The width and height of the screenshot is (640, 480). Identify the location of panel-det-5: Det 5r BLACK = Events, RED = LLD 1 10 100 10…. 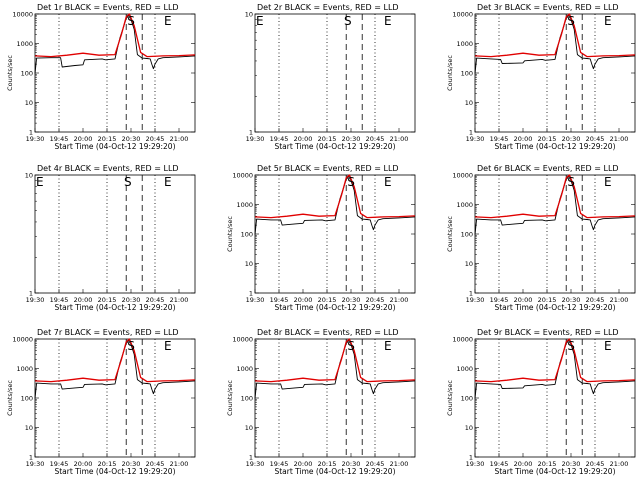
(321, 238).